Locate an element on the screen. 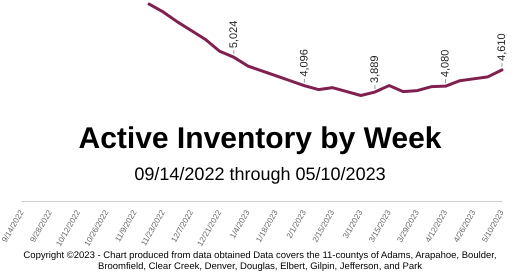 The width and height of the screenshot is (520, 272). data-label: 3,889 is located at coordinates (374, 70).